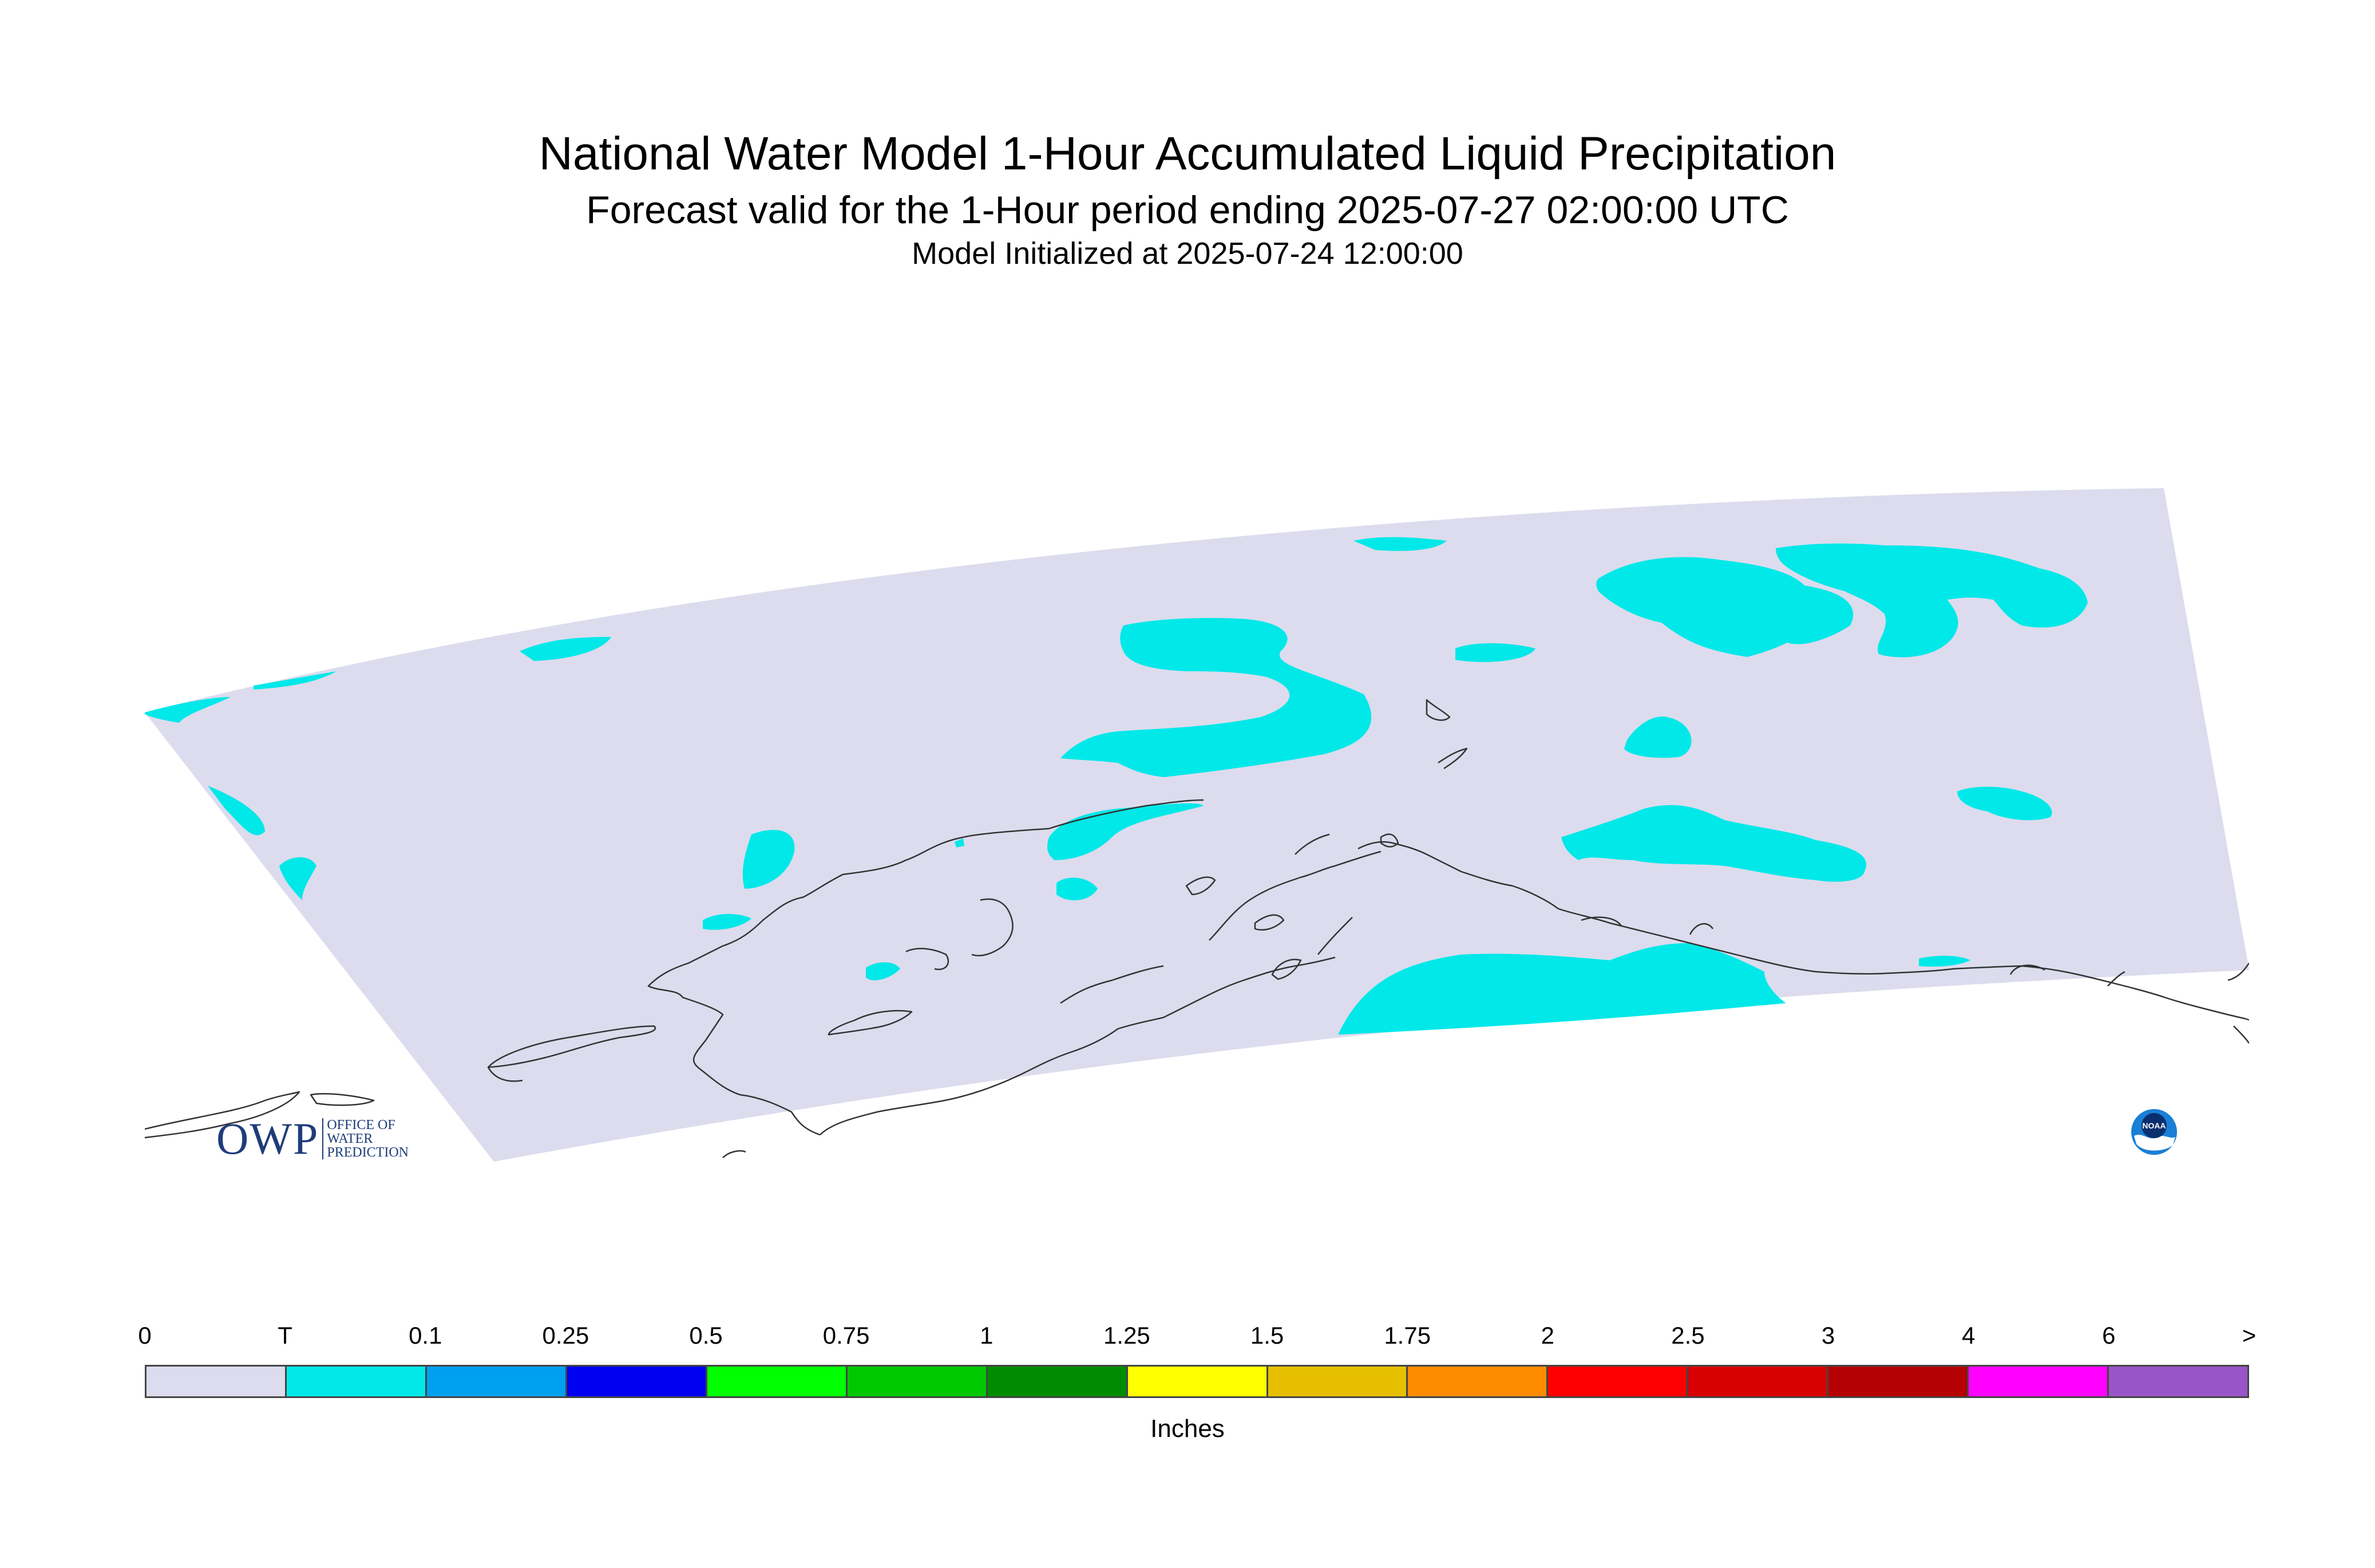 Image resolution: width=2375 pixels, height=1568 pixels. Describe the element at coordinates (706, 1335) in the screenshot. I see `legend-tick-label: 0.5` at that location.